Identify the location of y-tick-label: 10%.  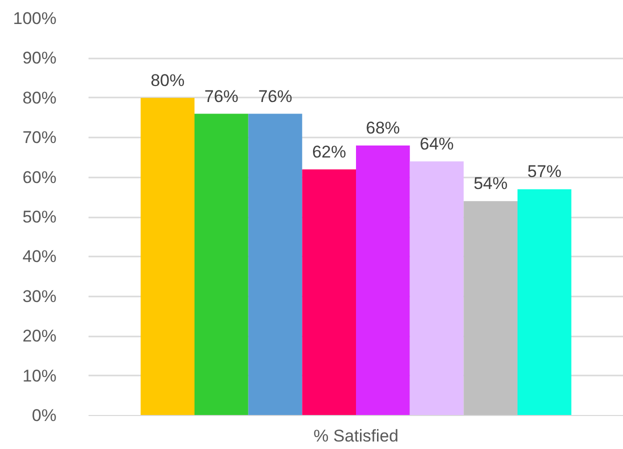
(39, 376).